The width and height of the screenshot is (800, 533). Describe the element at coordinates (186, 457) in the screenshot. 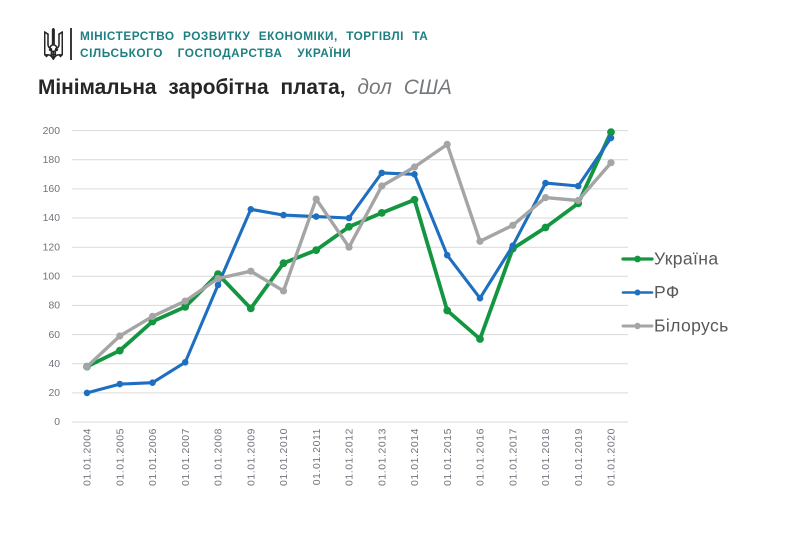

I see `svg-text: 01.01.2007` at that location.